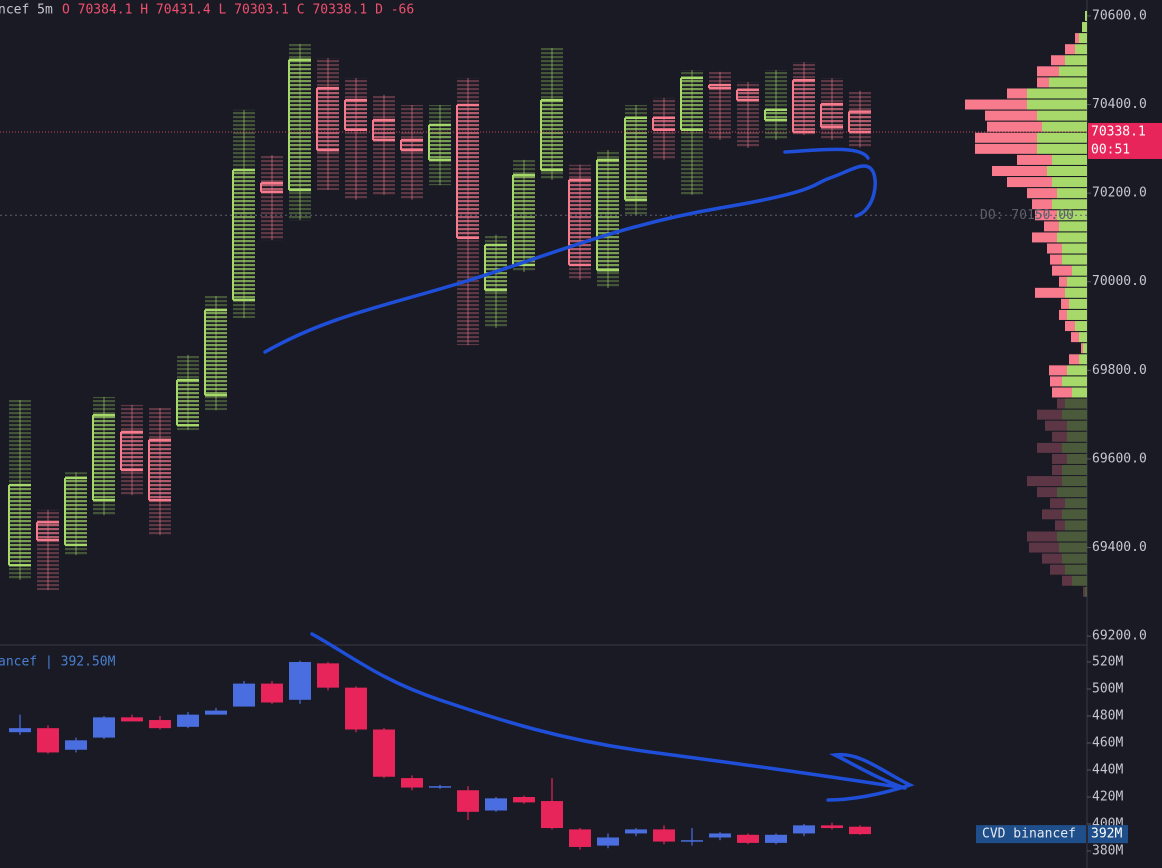  What do you see at coordinates (1119, 15) in the screenshot?
I see `y-tick-label: 70600.0` at bounding box center [1119, 15].